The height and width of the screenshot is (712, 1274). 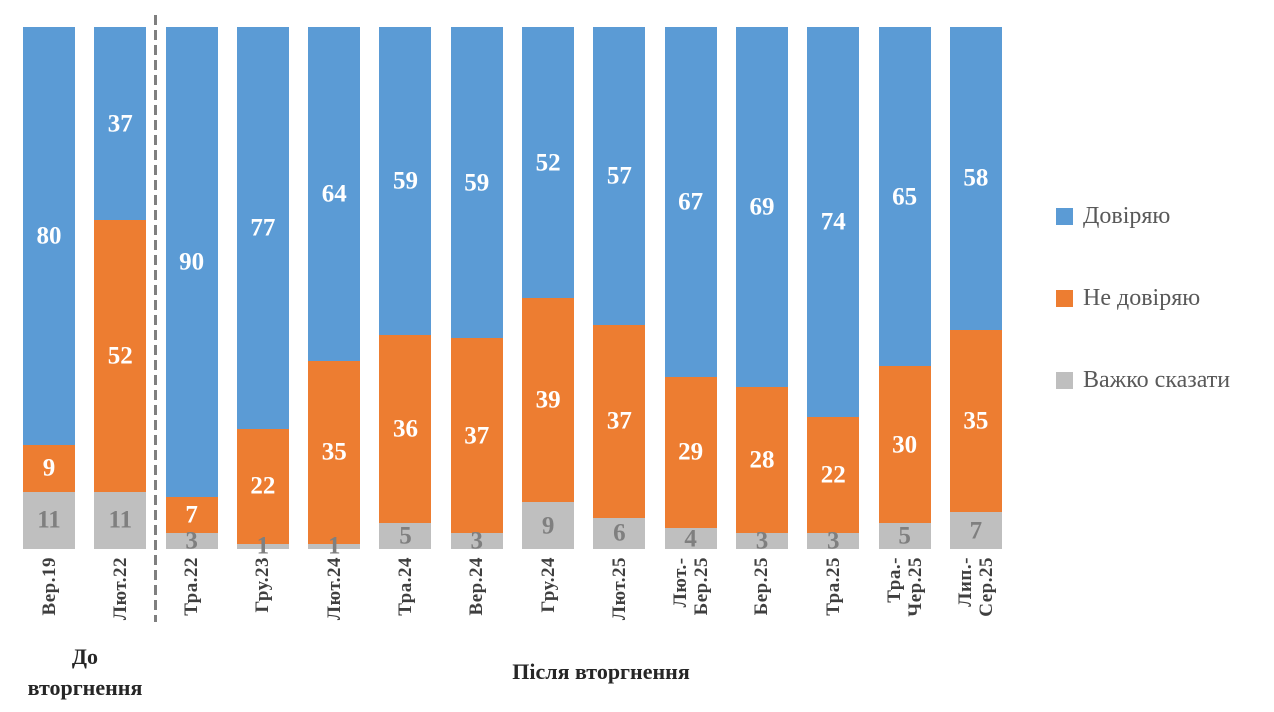 I want to click on x-axis-slot: Лют.22, so click(x=120, y=604).